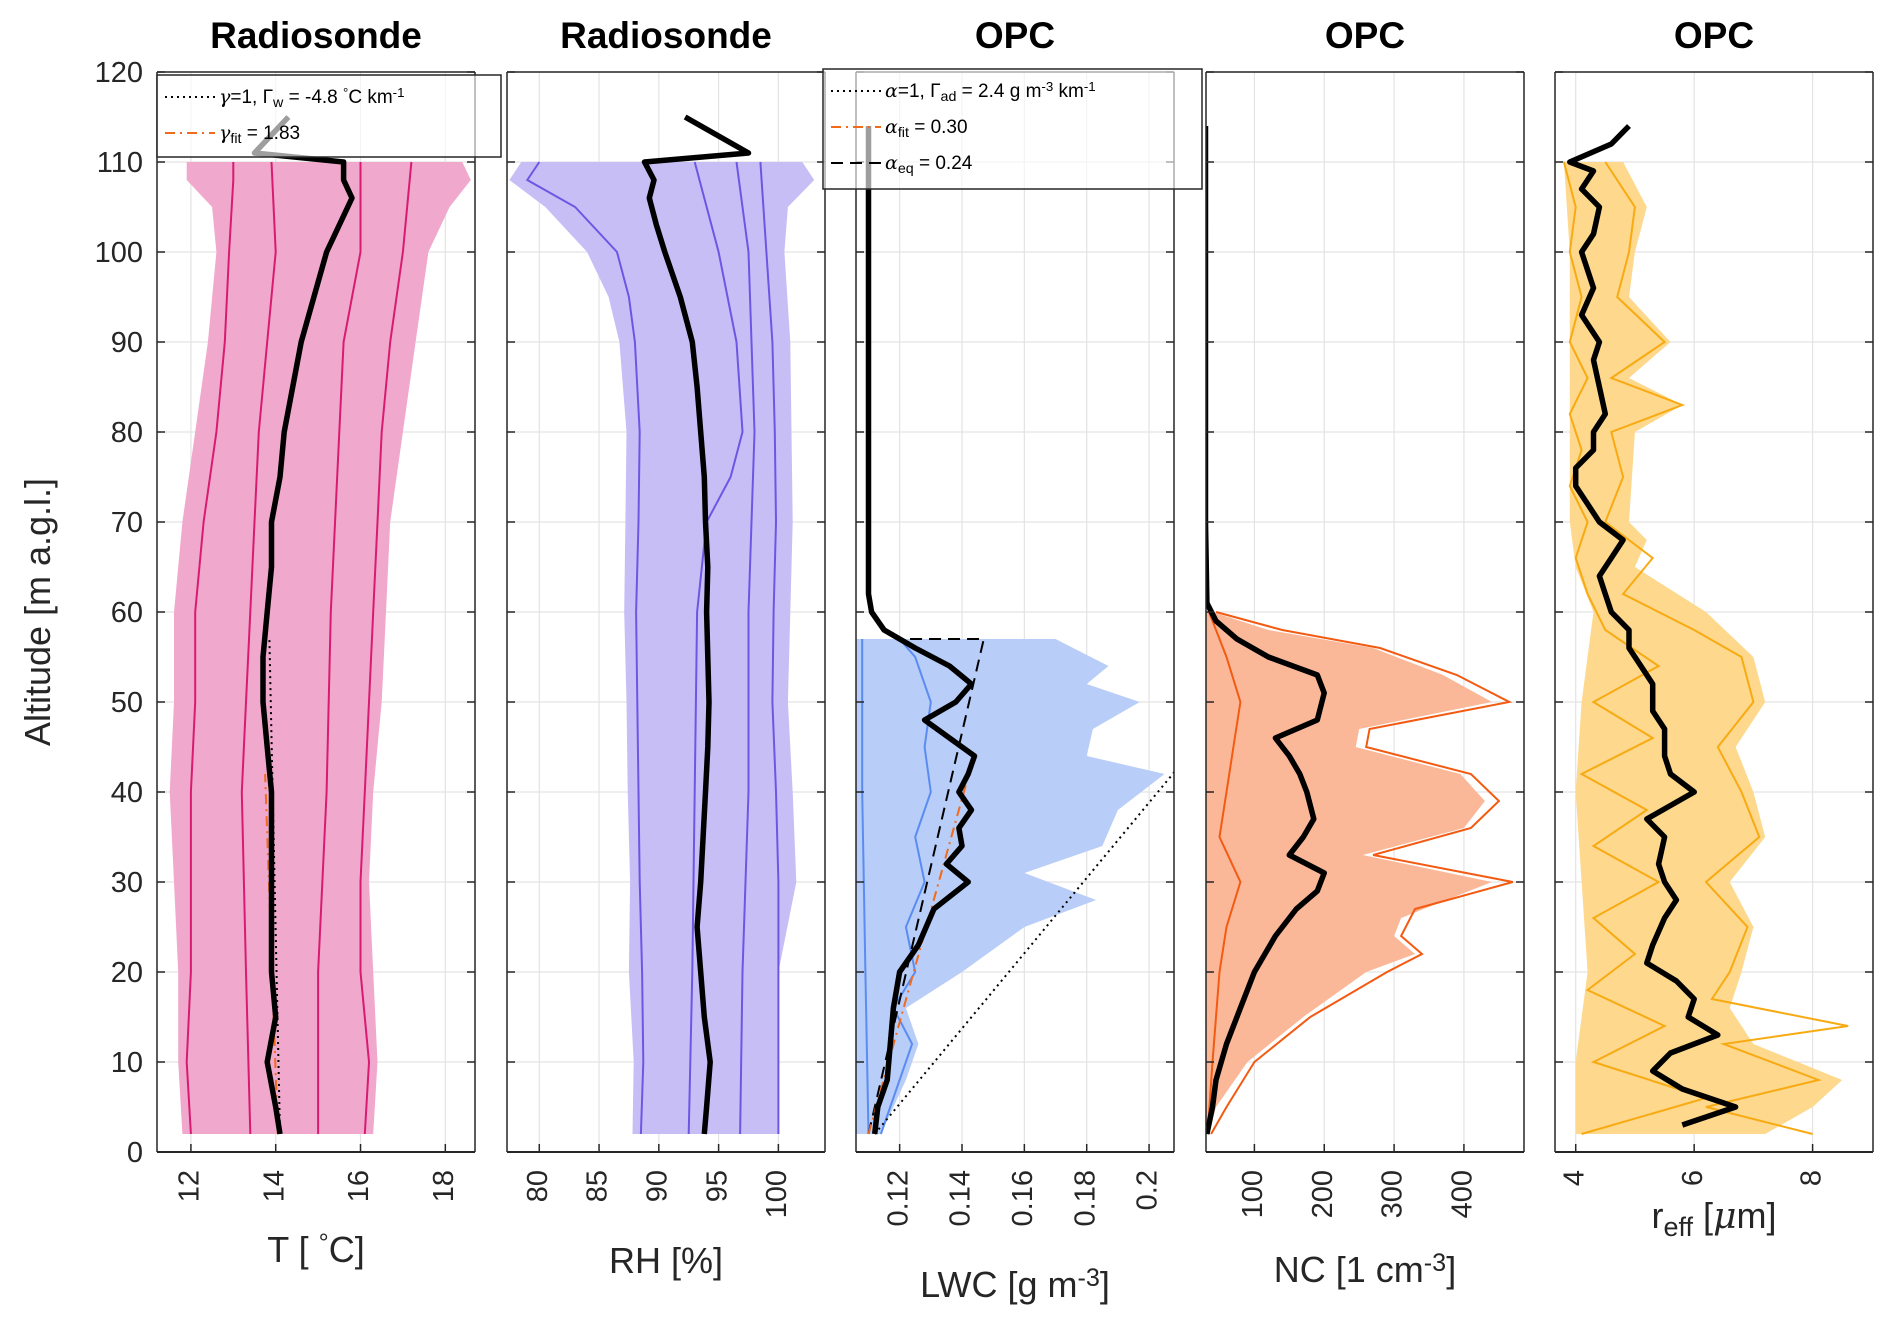  What do you see at coordinates (998, 1284) in the screenshot?
I see `text-part: LWC [g m` at bounding box center [998, 1284].